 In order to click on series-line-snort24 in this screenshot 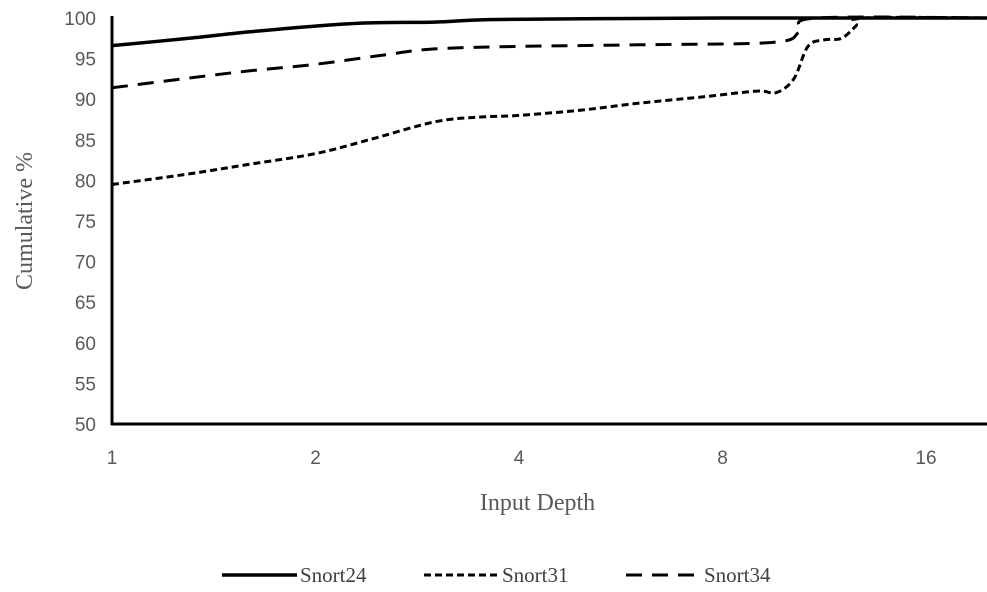, I will do `click(549, 32)`.